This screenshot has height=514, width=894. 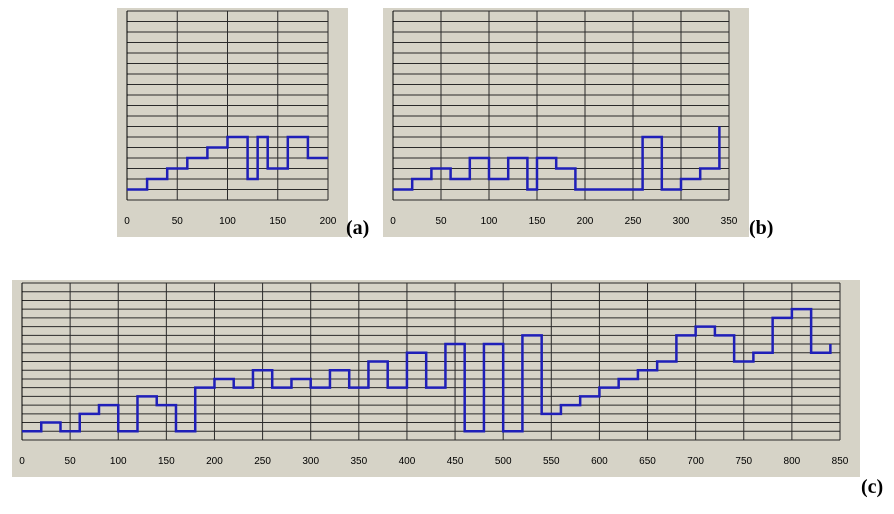 What do you see at coordinates (872, 487) in the screenshot?
I see `panel-label-c: (c)` at bounding box center [872, 487].